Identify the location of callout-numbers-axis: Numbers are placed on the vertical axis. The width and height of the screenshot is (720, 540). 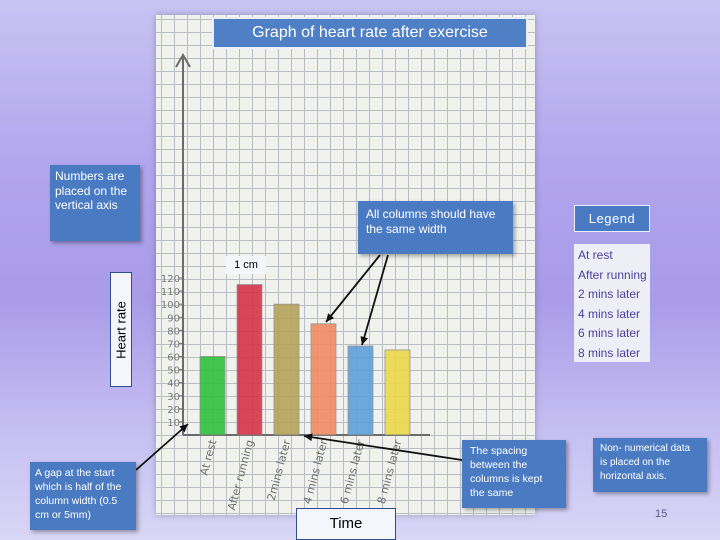
(95, 203).